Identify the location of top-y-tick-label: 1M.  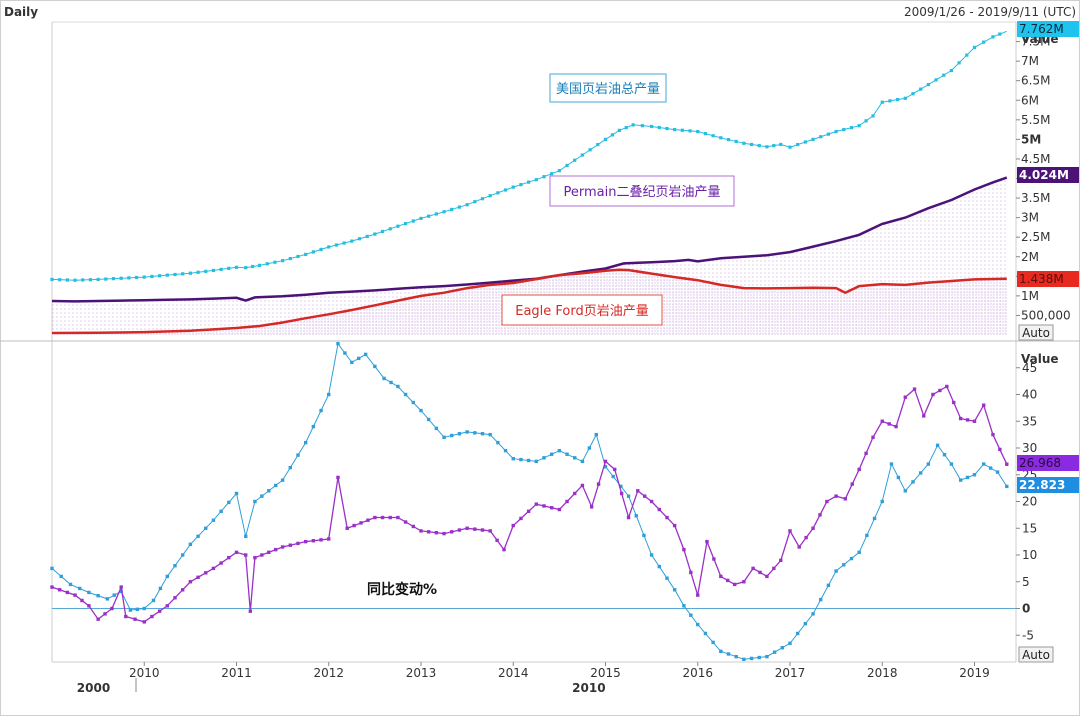
(1030, 296).